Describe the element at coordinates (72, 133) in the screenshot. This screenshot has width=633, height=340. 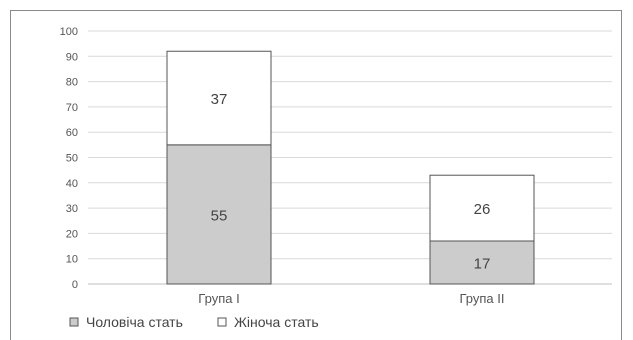
I see `y-tick-label: 60` at that location.